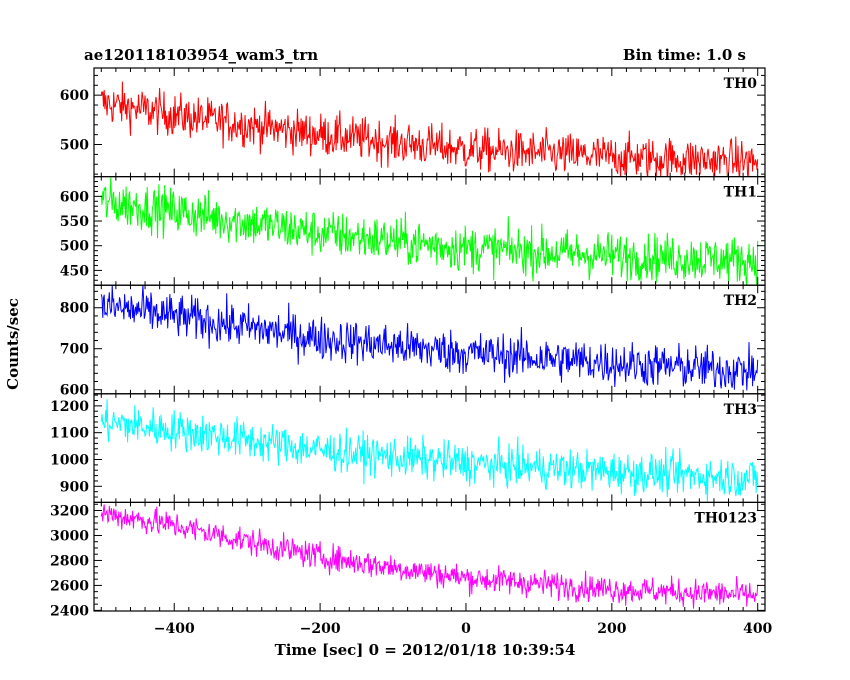  What do you see at coordinates (74, 271) in the screenshot?
I see `y-tick-label: 450` at bounding box center [74, 271].